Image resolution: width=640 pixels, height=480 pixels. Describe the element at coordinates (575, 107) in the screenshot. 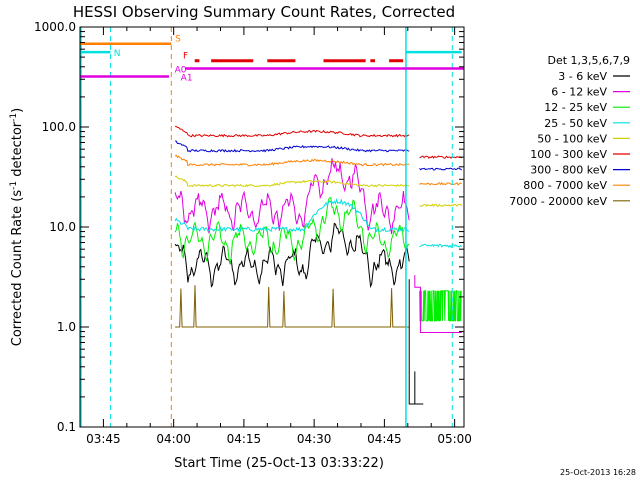

I see `legend-entry-label: 12 - 25 keV` at that location.